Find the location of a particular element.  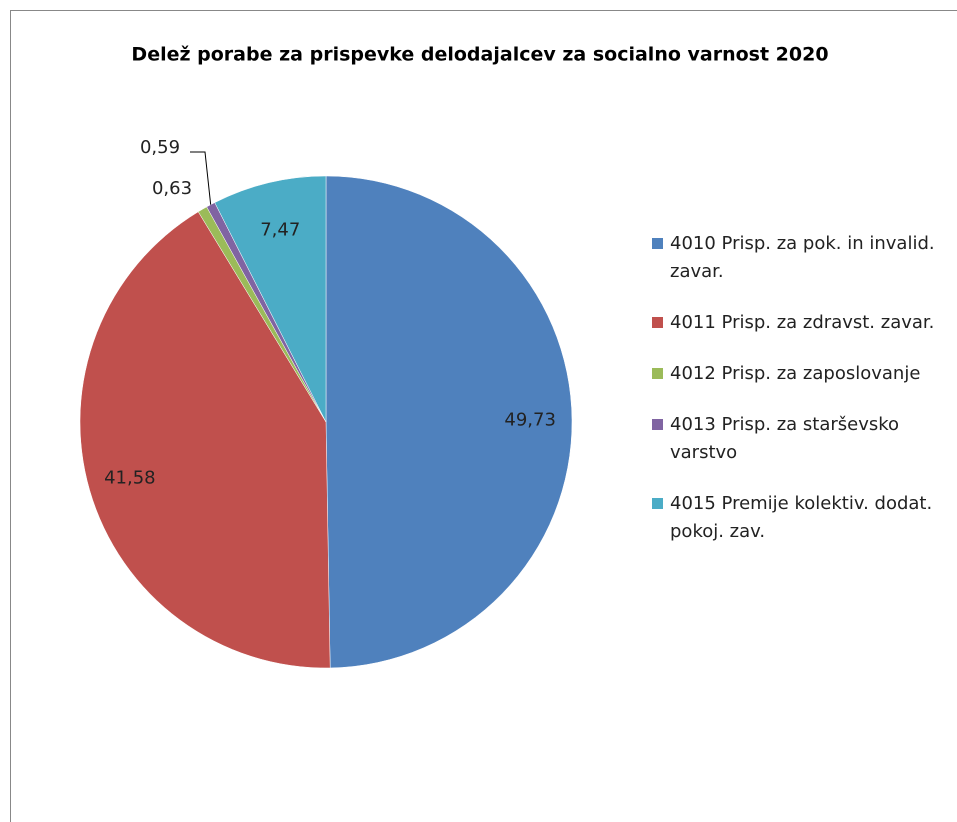

legend-item: 4012 Prisp. za zaposlovanje is located at coordinates (802, 374).